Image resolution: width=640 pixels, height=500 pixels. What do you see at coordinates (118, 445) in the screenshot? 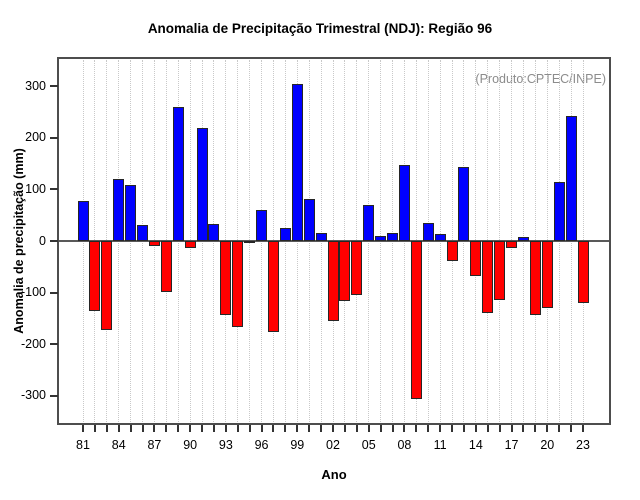
I see `x-tick-label: 84` at bounding box center [118, 445].